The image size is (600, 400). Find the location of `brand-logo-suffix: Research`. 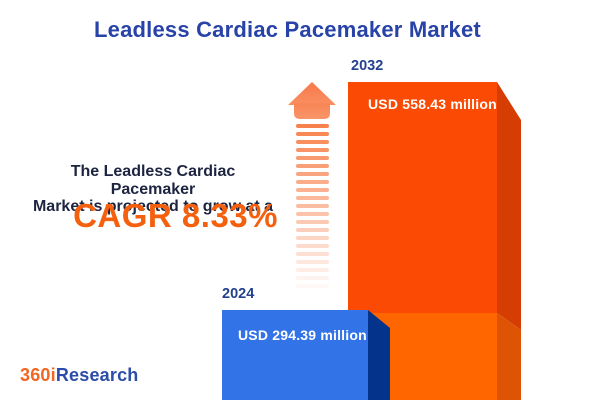

brand-logo-suffix: Research is located at coordinates (97, 375).